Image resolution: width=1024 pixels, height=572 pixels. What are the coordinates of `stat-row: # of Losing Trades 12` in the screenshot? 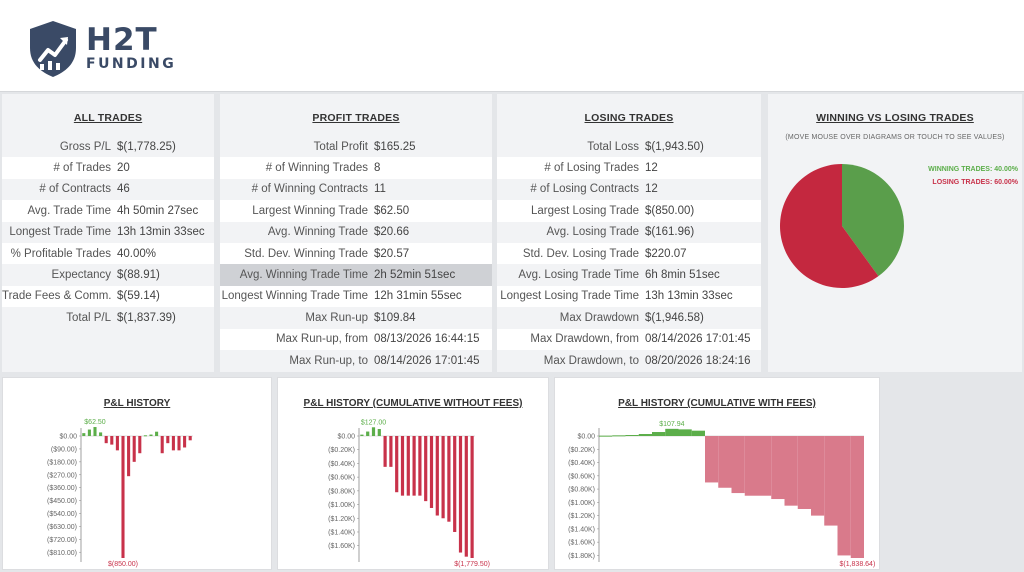 It's located at (629, 168).